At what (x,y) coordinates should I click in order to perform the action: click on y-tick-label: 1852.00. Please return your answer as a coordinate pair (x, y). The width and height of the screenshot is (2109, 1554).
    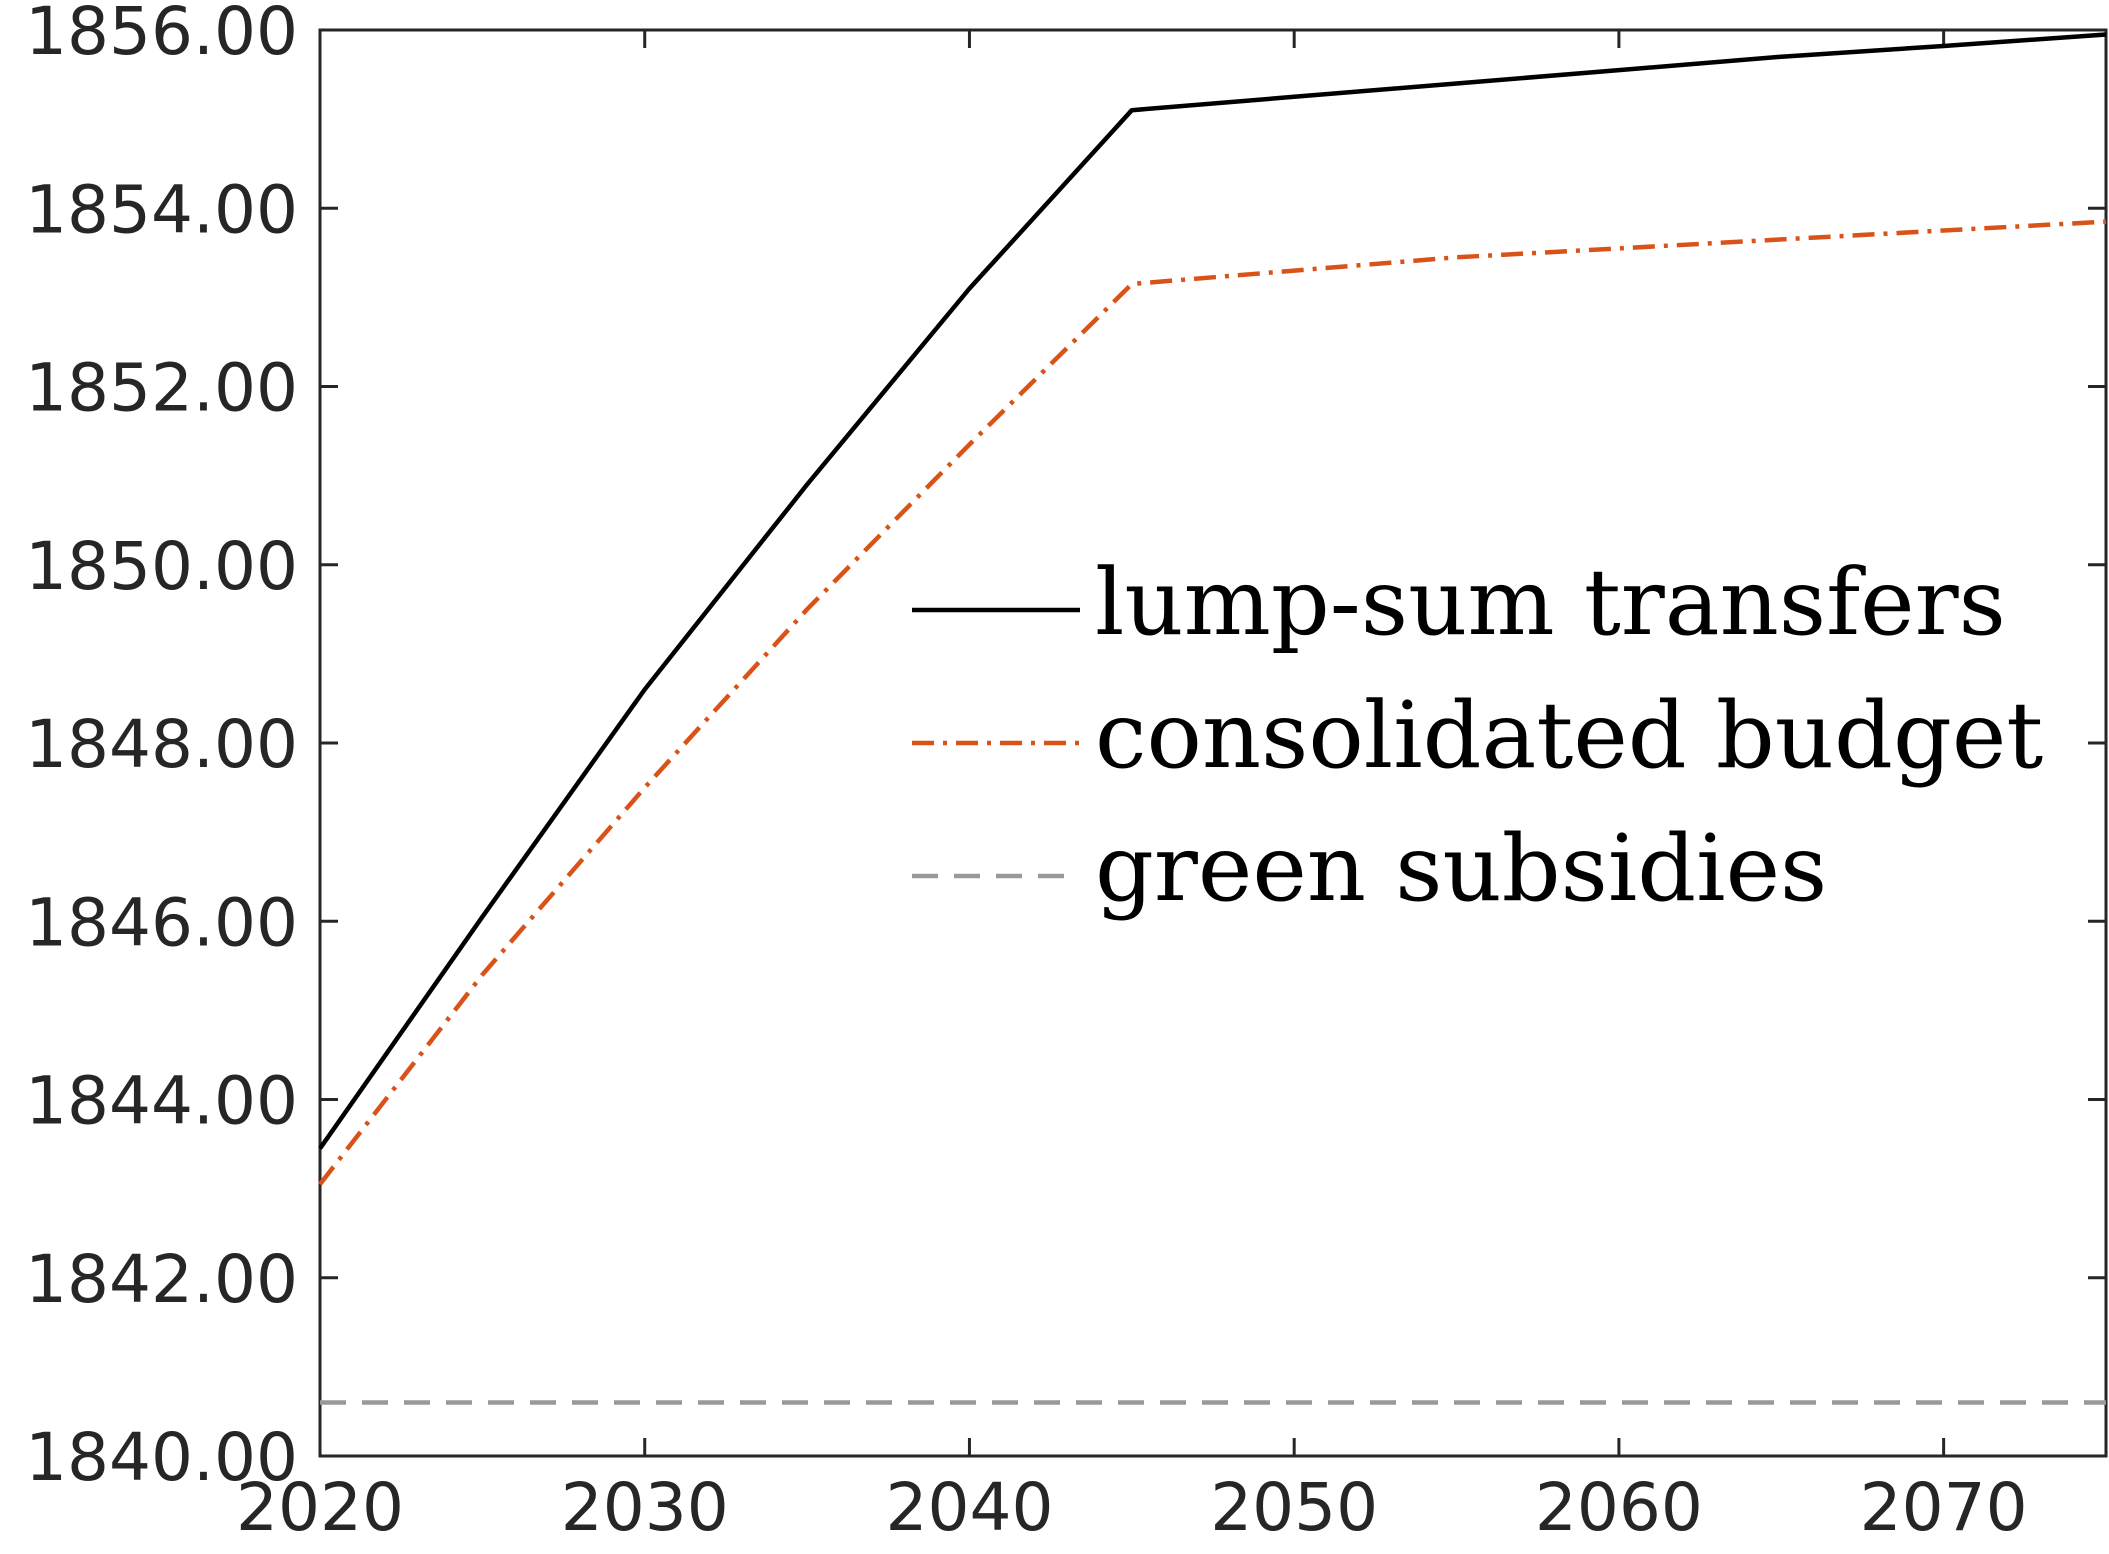
    Looking at the image, I should click on (161, 388).